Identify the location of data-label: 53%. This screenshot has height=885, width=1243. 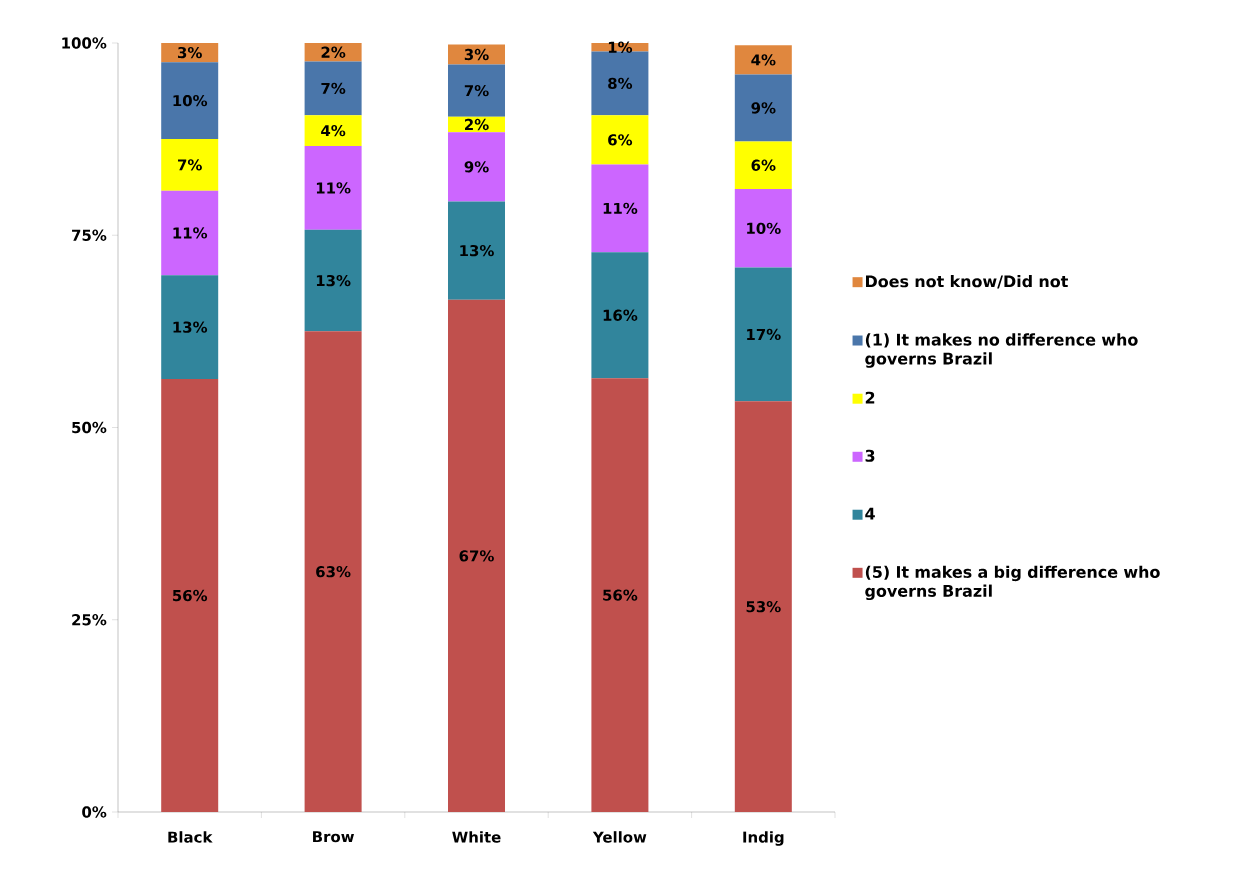
(763, 607).